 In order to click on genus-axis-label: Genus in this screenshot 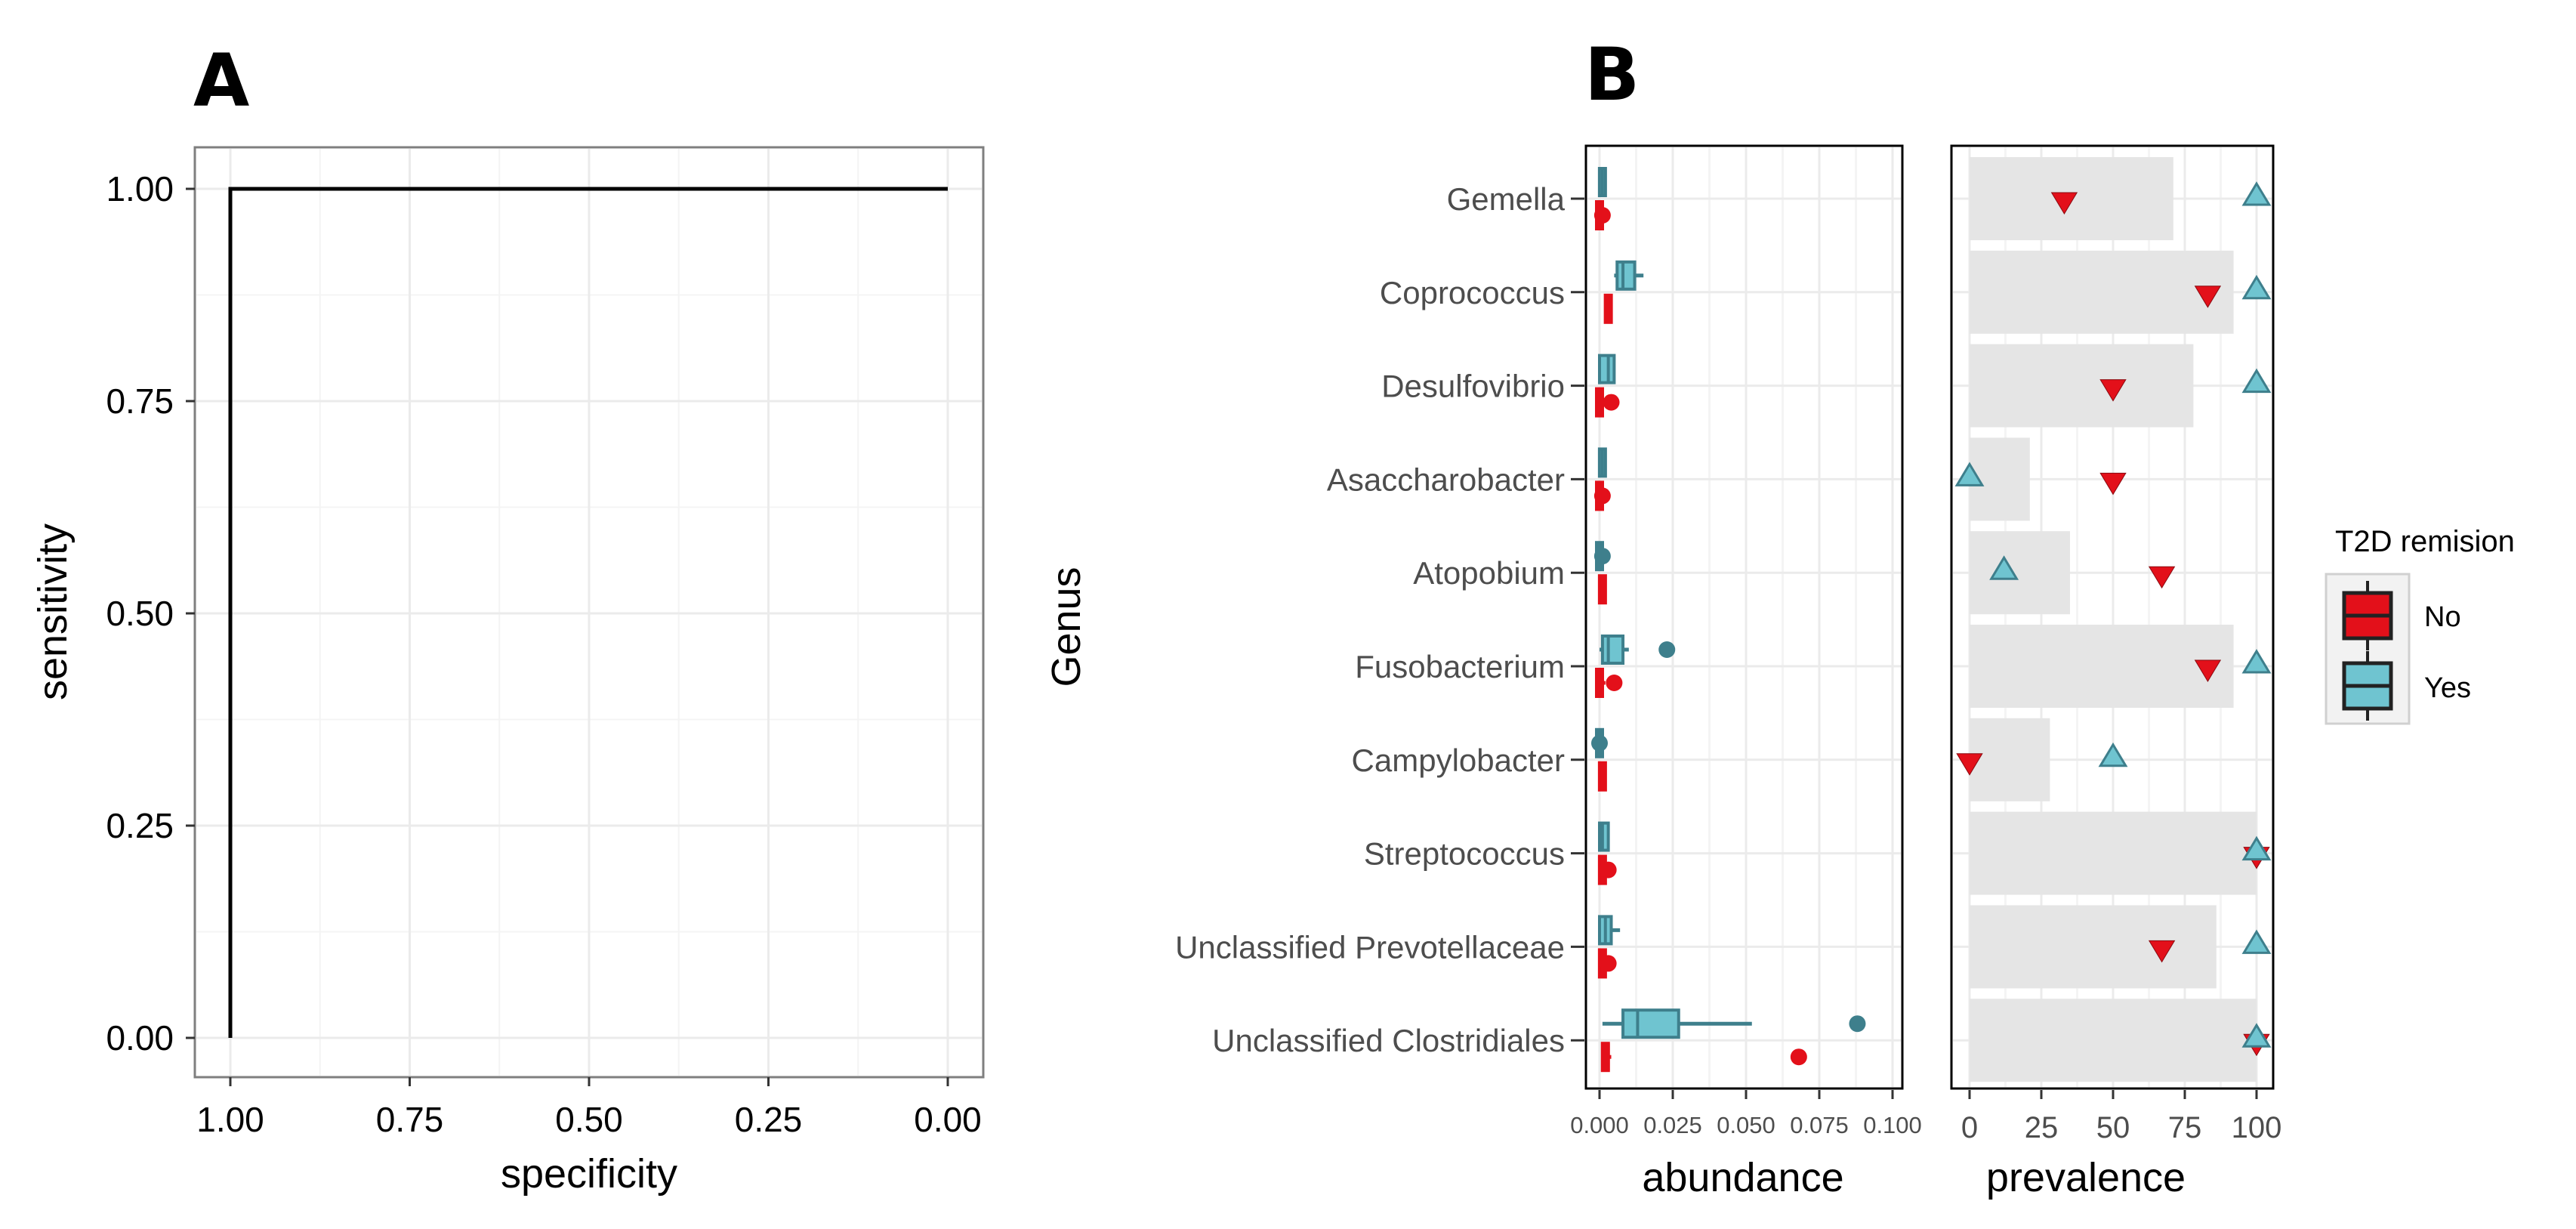, I will do `click(1066, 627)`.